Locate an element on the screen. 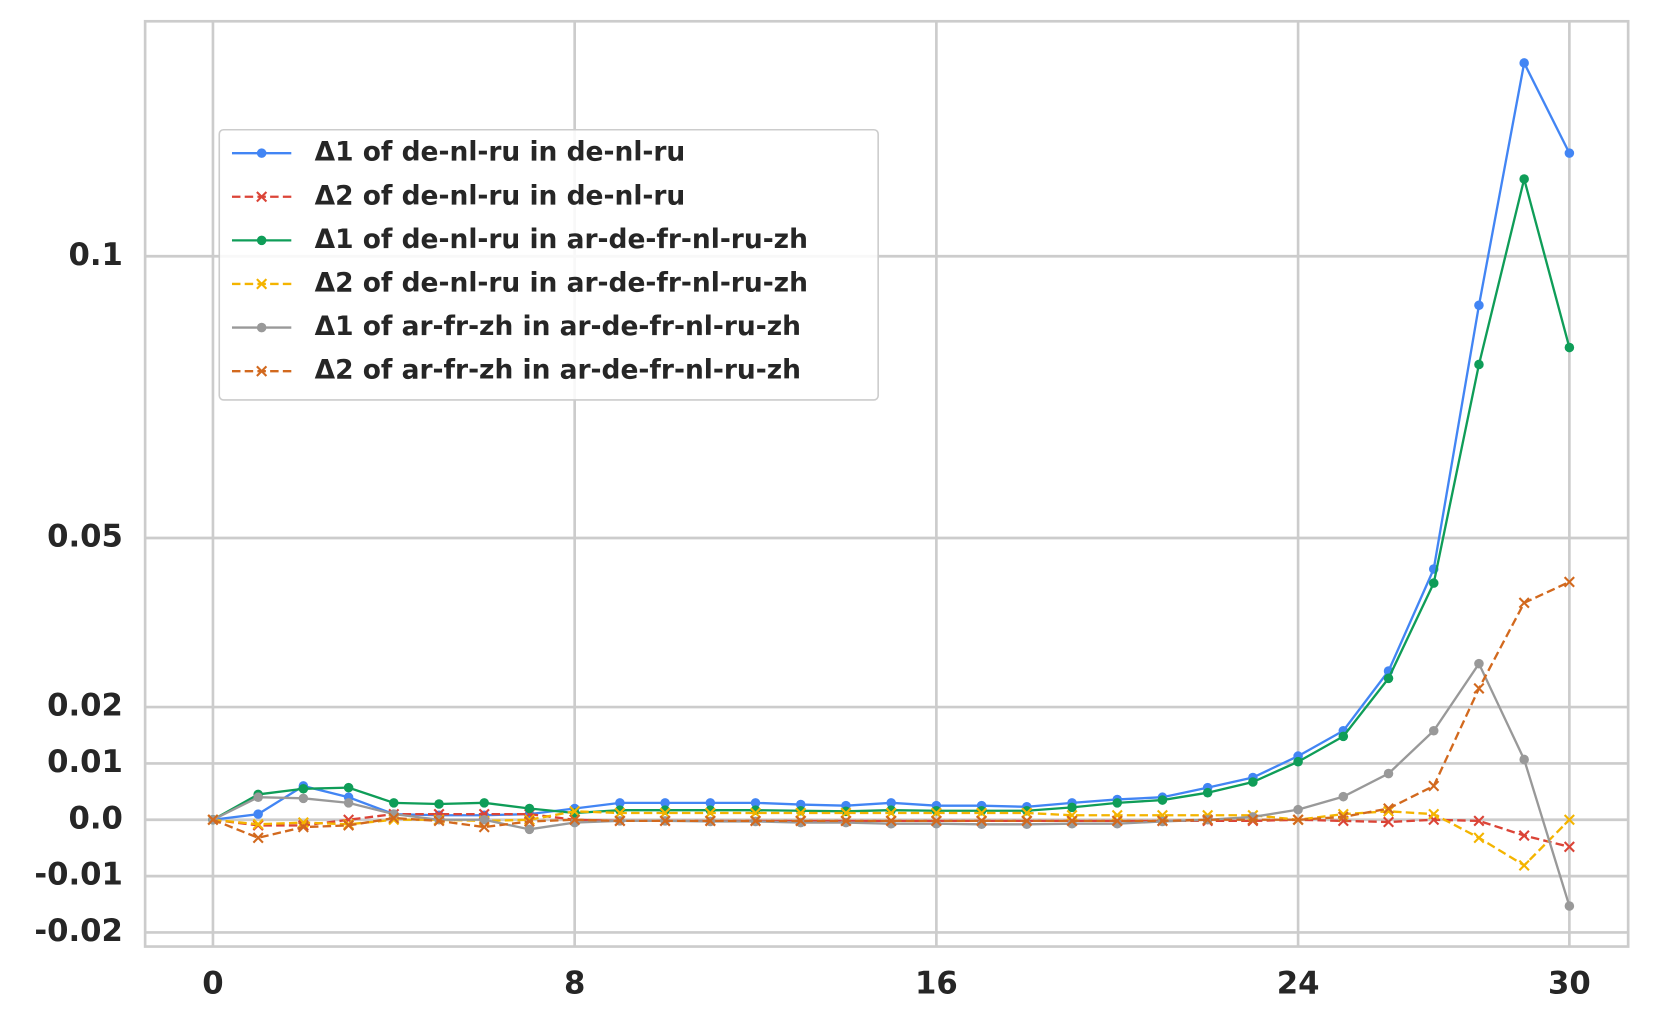 The image size is (1661, 1021). x-tick-label: 16 is located at coordinates (936, 983).